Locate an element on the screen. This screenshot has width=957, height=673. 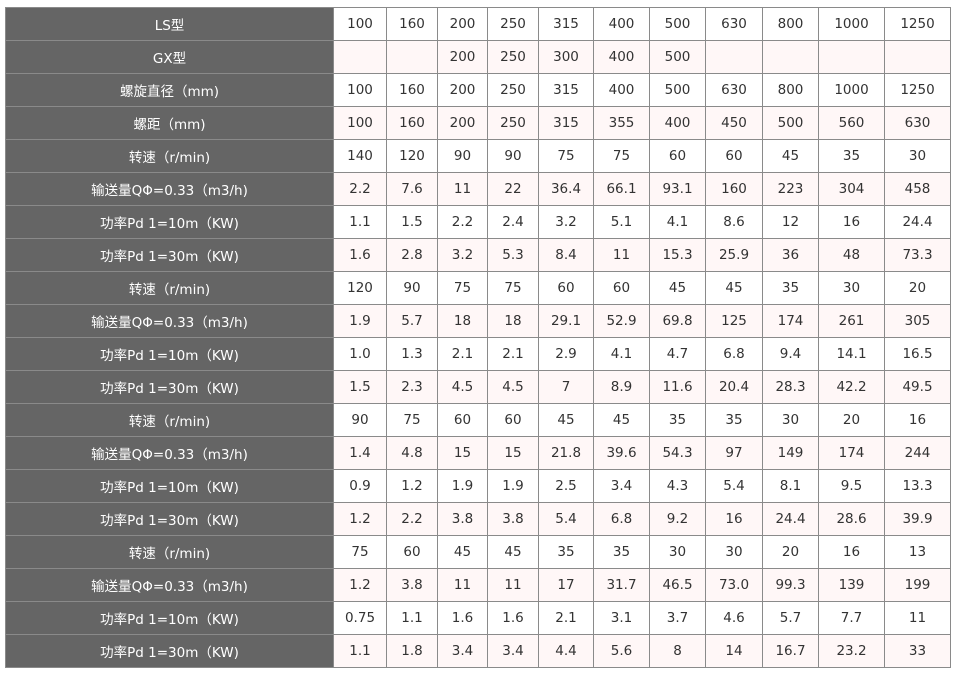
table-cell: 36.4 is located at coordinates (566, 189).